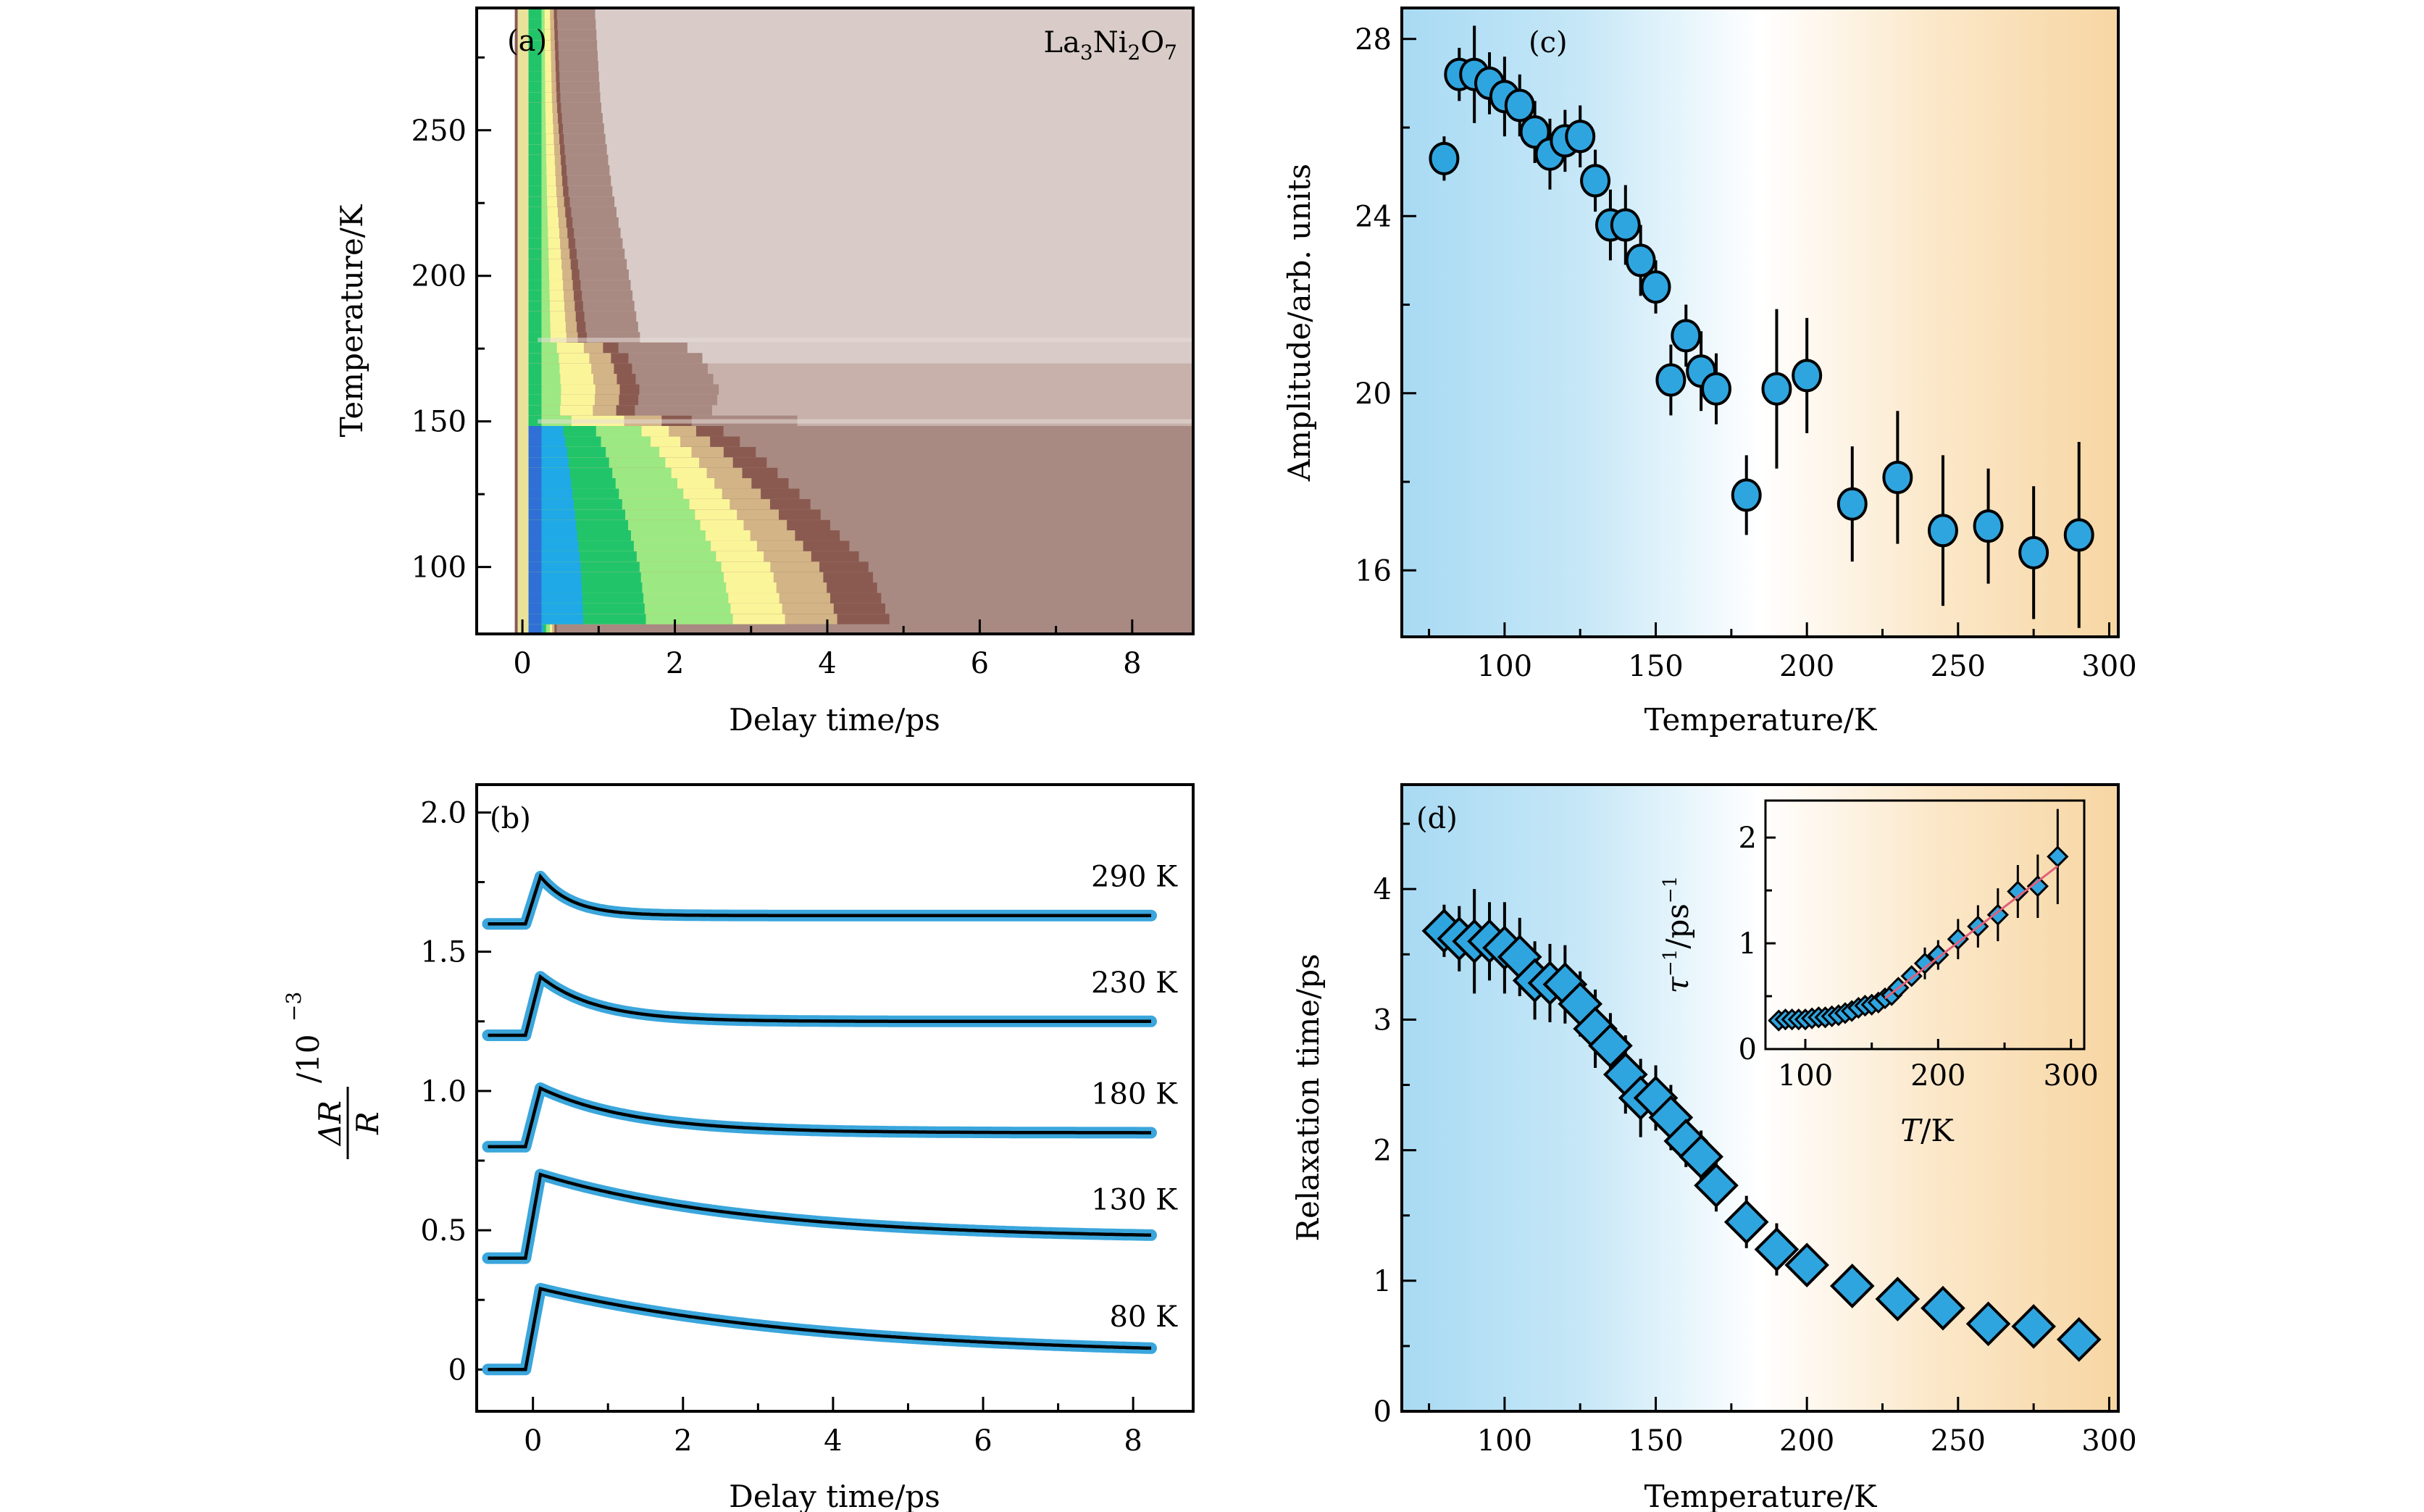 Image resolution: width=2424 pixels, height=1512 pixels. I want to click on panel-d-plot: 100 150 200 250 300 0 1 2 3 4, so click(1755, 1140).